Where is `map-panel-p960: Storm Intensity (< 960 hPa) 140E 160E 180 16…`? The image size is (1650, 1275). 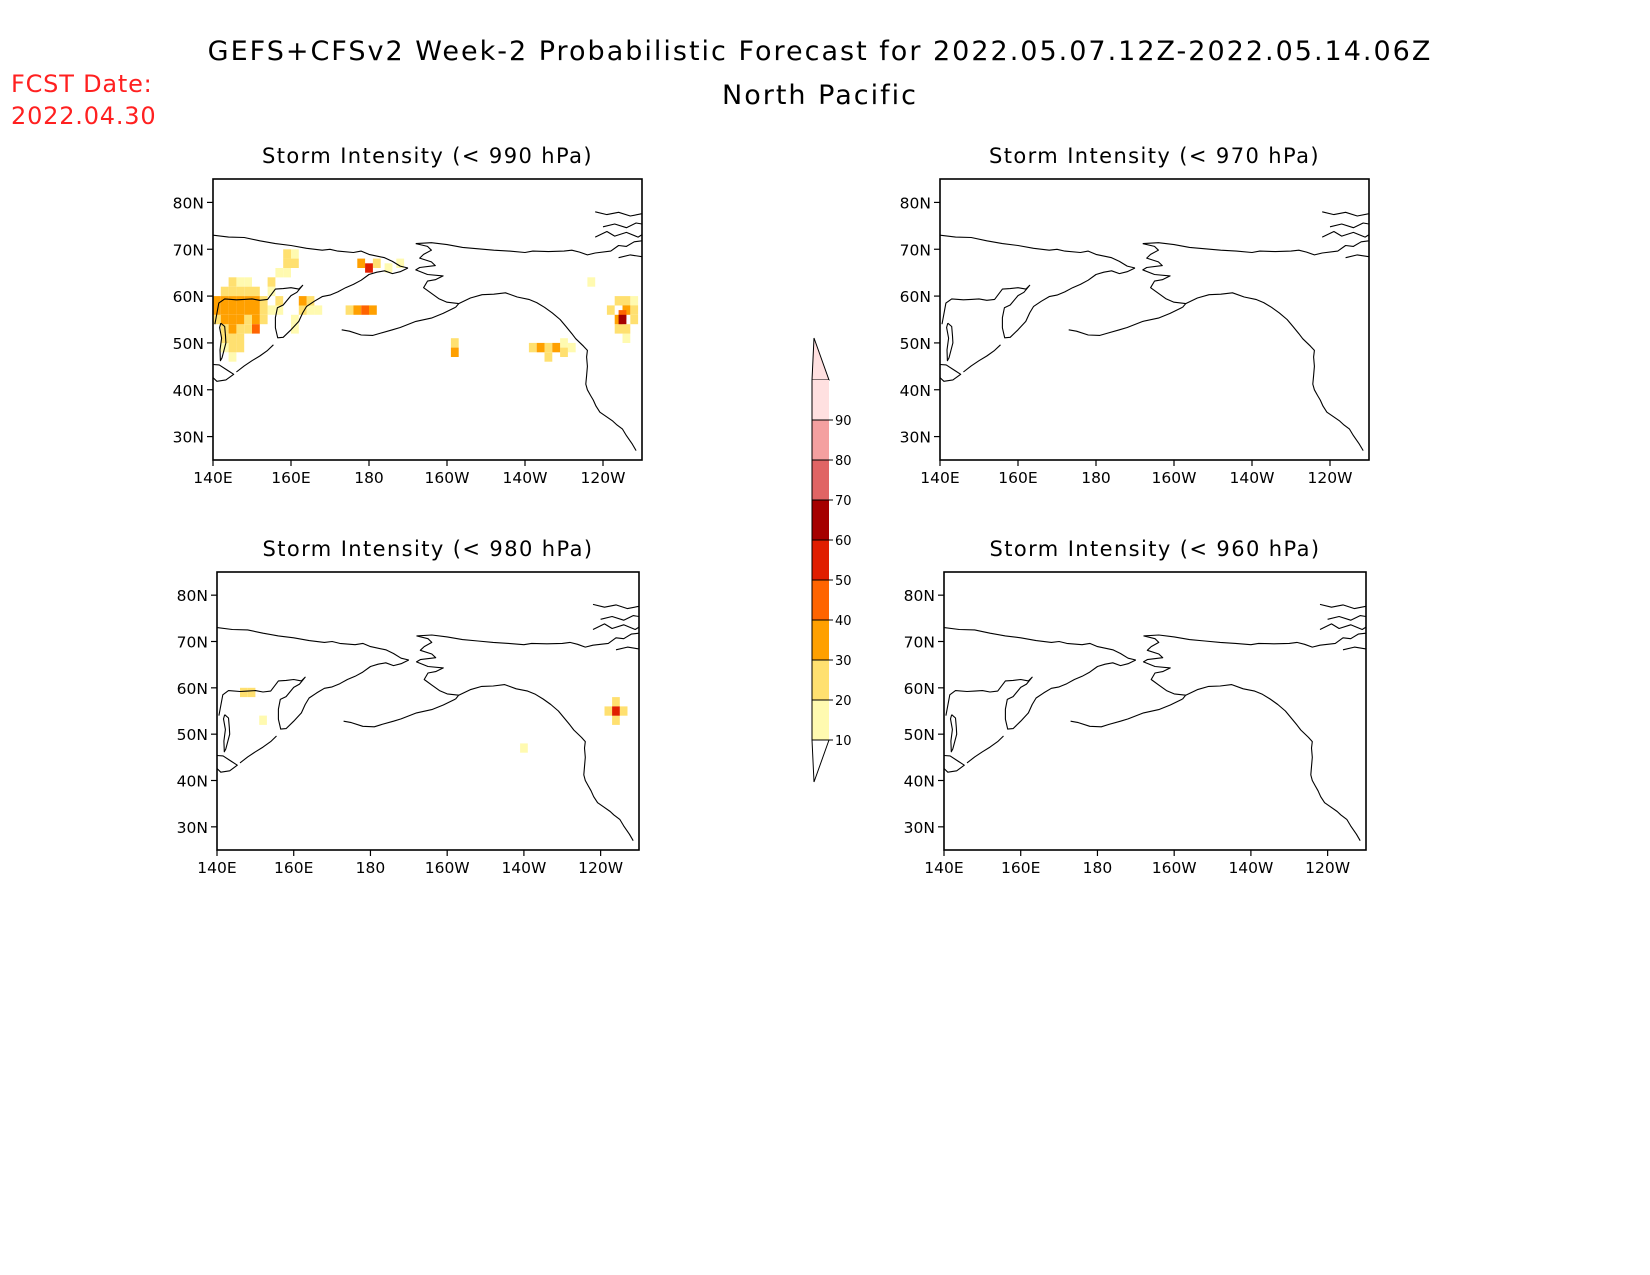
map-panel-p960: Storm Intensity (< 960 hPa) 140E 160E 180 16… is located at coordinates (1135, 707).